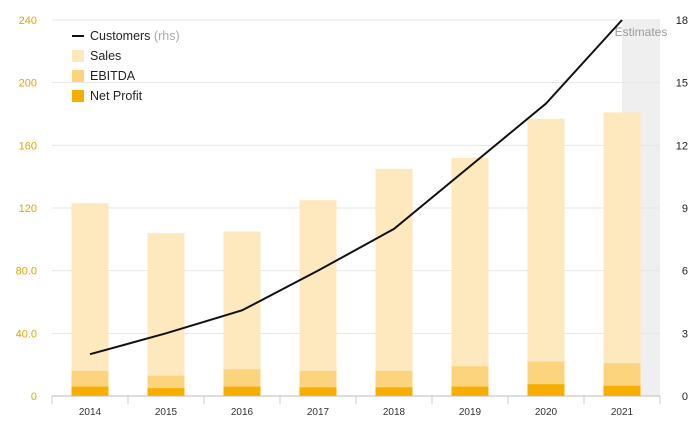 This screenshot has height=433, width=700. What do you see at coordinates (113, 76) in the screenshot?
I see `legend-label-ebitda: EBITDA` at bounding box center [113, 76].